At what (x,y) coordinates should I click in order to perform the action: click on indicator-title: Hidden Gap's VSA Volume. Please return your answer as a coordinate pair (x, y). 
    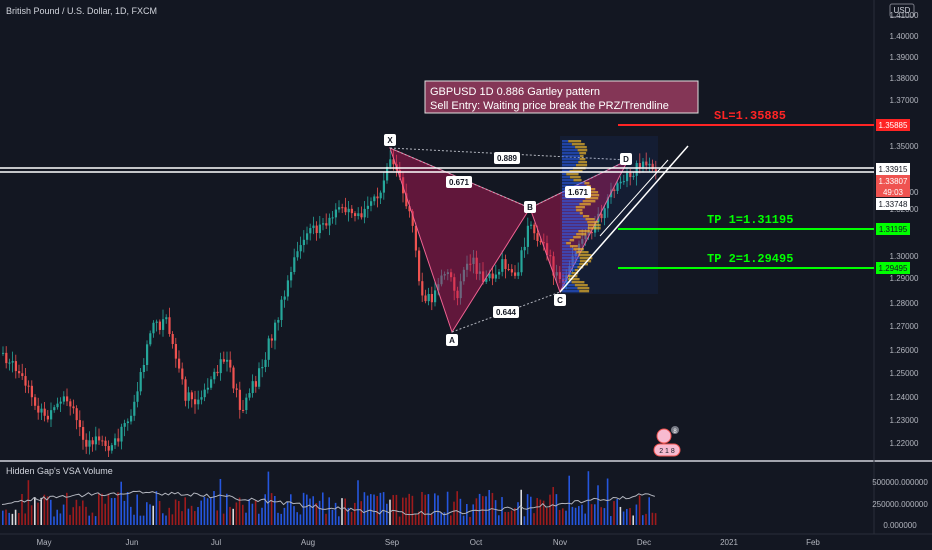
    Looking at the image, I should click on (59, 471).